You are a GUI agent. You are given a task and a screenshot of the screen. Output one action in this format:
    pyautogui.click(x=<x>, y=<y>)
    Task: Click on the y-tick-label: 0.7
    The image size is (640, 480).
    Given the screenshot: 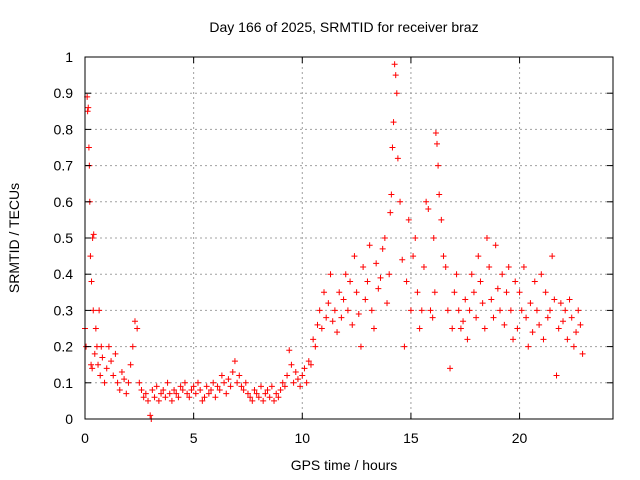 What is the action you would take?
    pyautogui.click(x=64, y=166)
    